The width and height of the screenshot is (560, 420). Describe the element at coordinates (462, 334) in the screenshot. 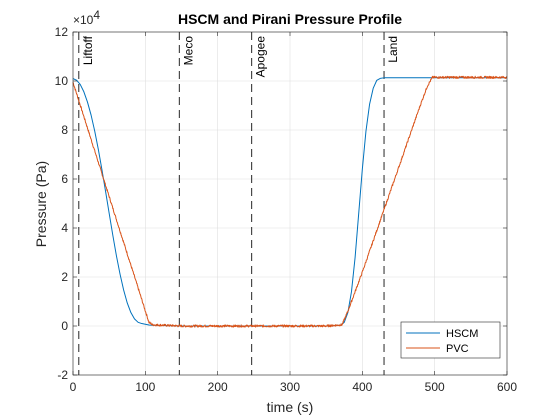

I see `legend-label-hscm: HSCM` at that location.